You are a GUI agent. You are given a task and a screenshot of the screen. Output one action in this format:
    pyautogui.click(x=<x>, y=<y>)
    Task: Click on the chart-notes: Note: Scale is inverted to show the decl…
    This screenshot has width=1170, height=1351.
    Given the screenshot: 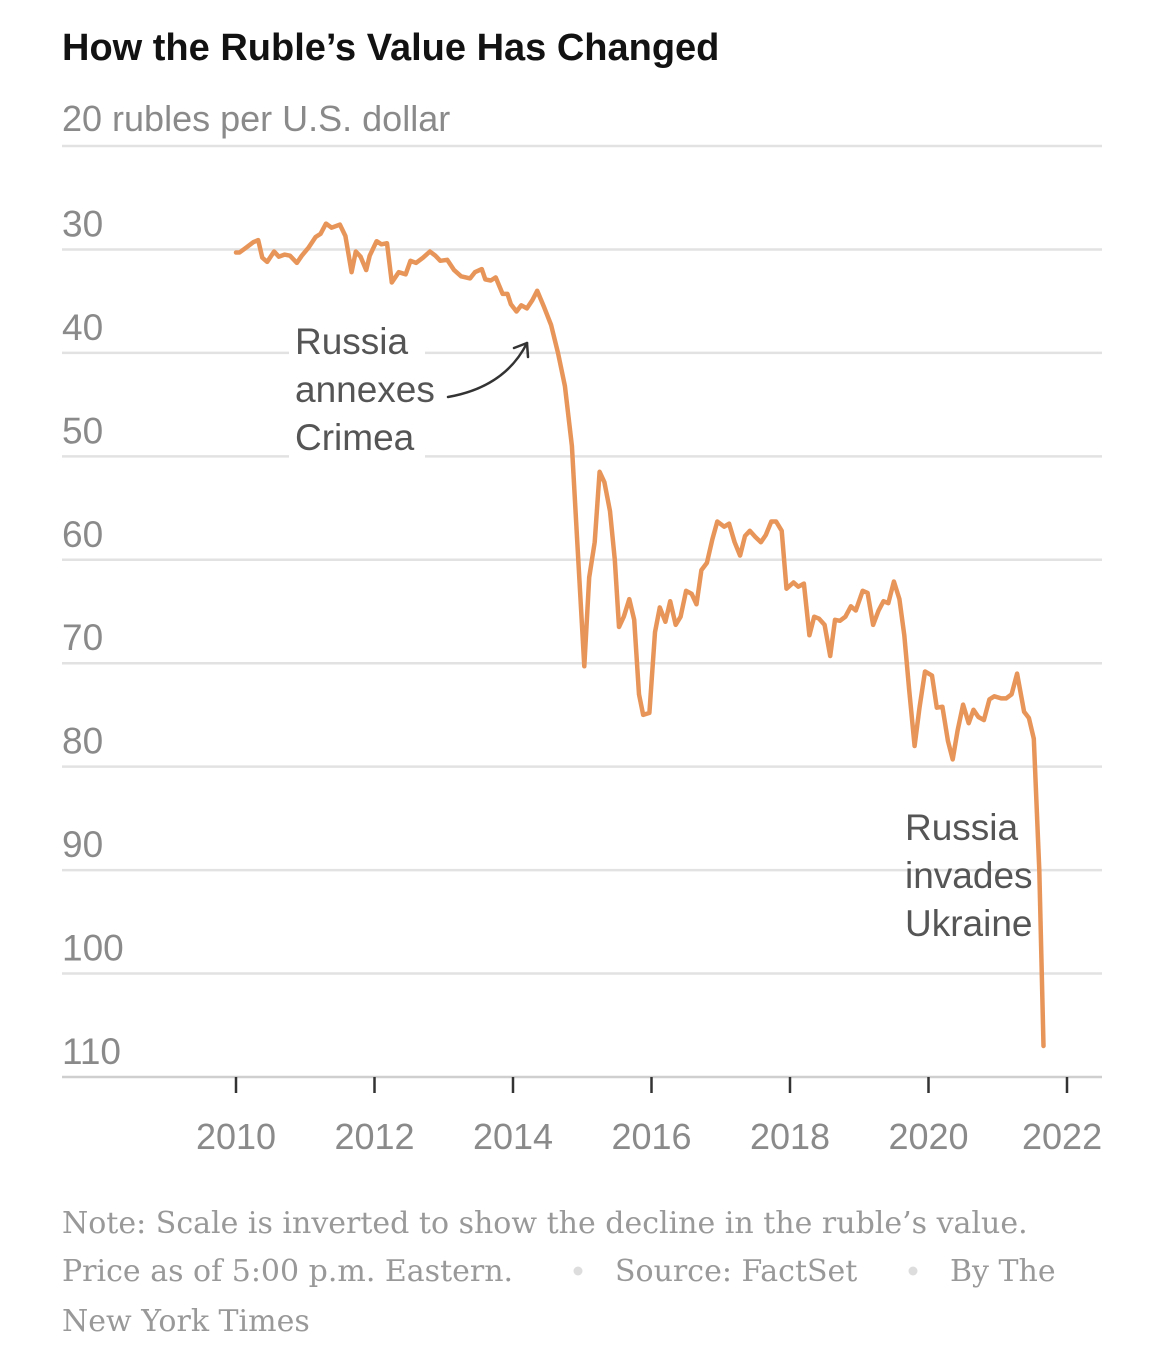 What is the action you would take?
    pyautogui.click(x=559, y=1272)
    